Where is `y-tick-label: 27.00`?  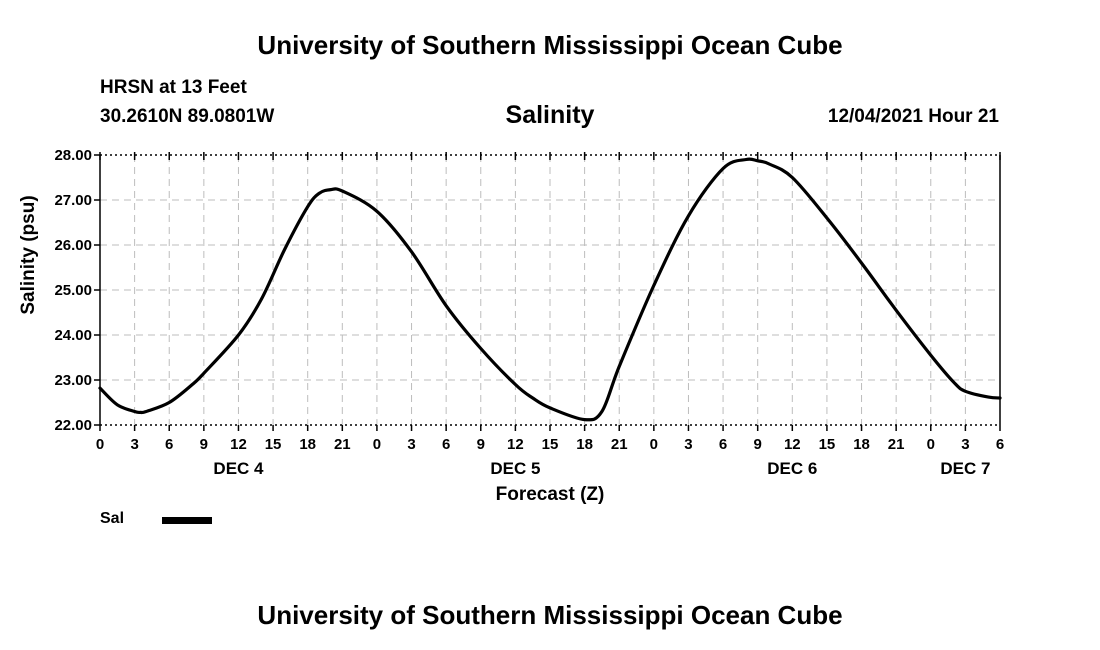 y-tick-label: 27.00 is located at coordinates (73, 200).